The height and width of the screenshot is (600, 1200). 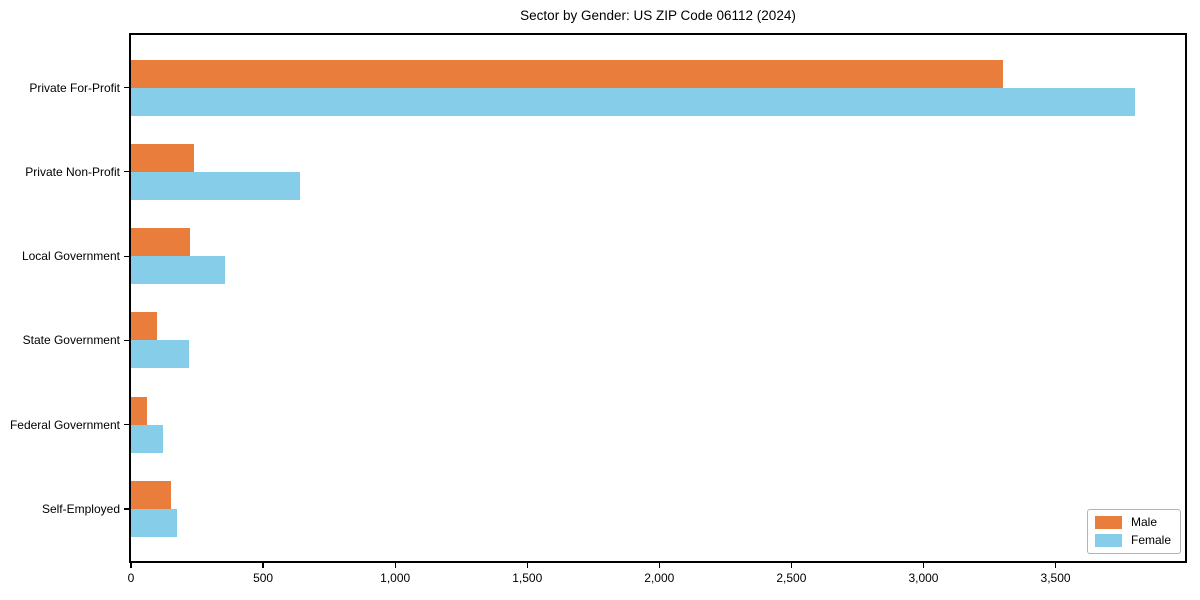 I want to click on bar-male-private-non-profit, so click(x=163, y=157).